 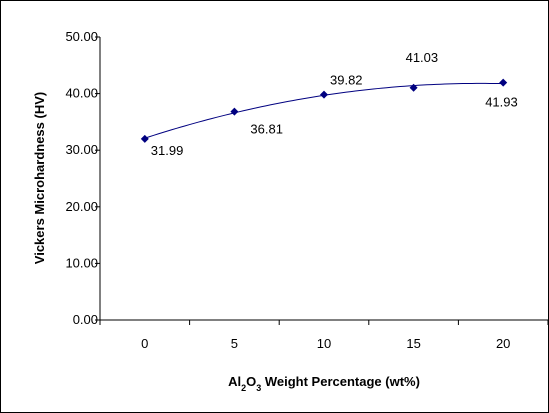 What do you see at coordinates (234, 381) in the screenshot?
I see `x-axis-title-part: Al` at bounding box center [234, 381].